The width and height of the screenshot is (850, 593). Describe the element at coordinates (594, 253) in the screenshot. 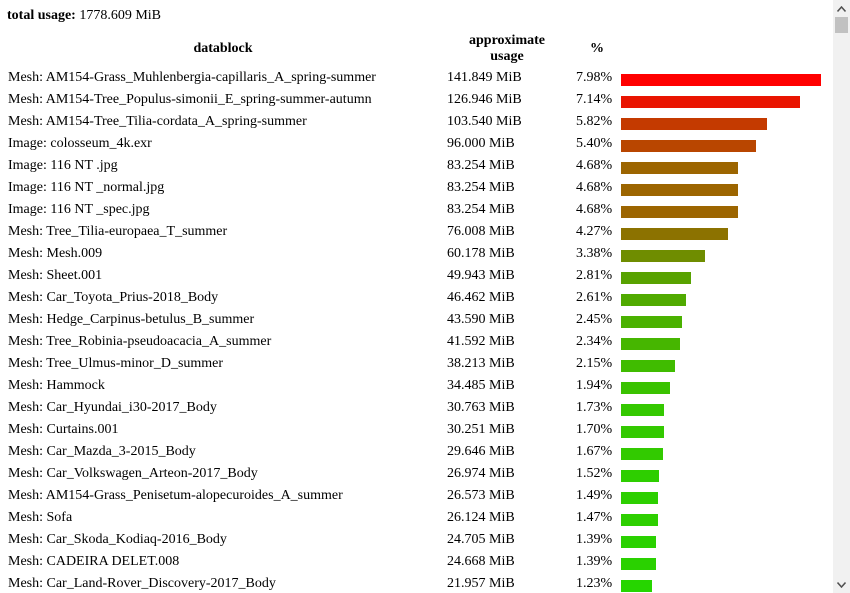

I see `datablock-percent: 3.38%` at that location.